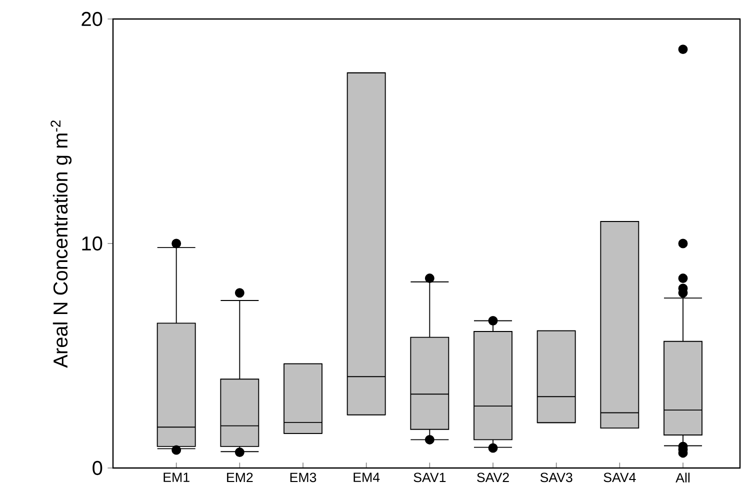 The width and height of the screenshot is (747, 504). Describe the element at coordinates (493, 477) in the screenshot. I see `x-tick-label: SAV2` at that location.